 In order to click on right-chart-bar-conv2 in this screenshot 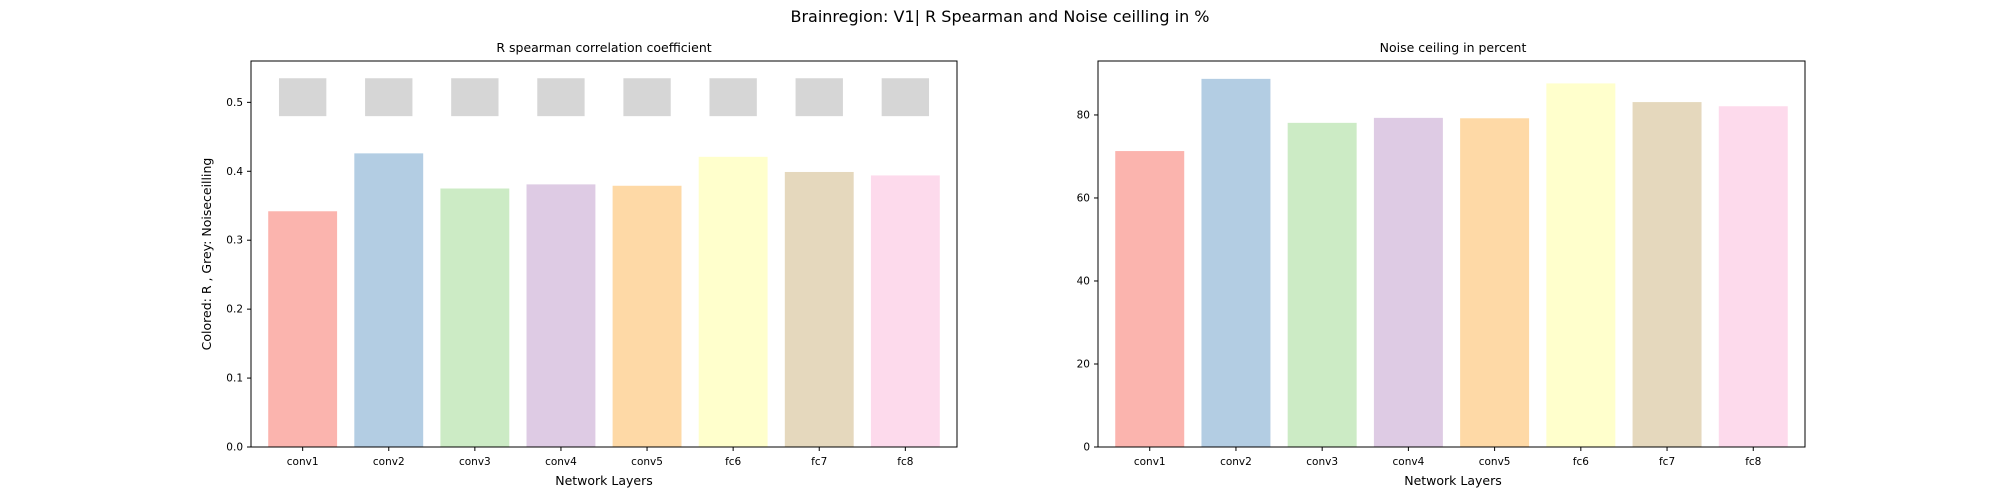, I will do `click(1236, 262)`.